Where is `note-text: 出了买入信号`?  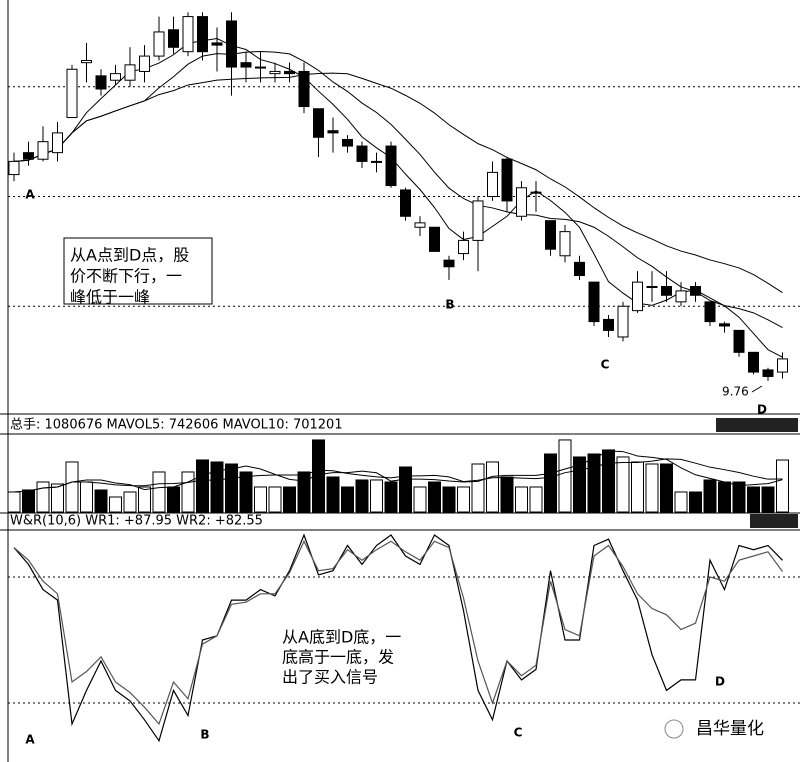
note-text: 出了买入信号 is located at coordinates (330, 677).